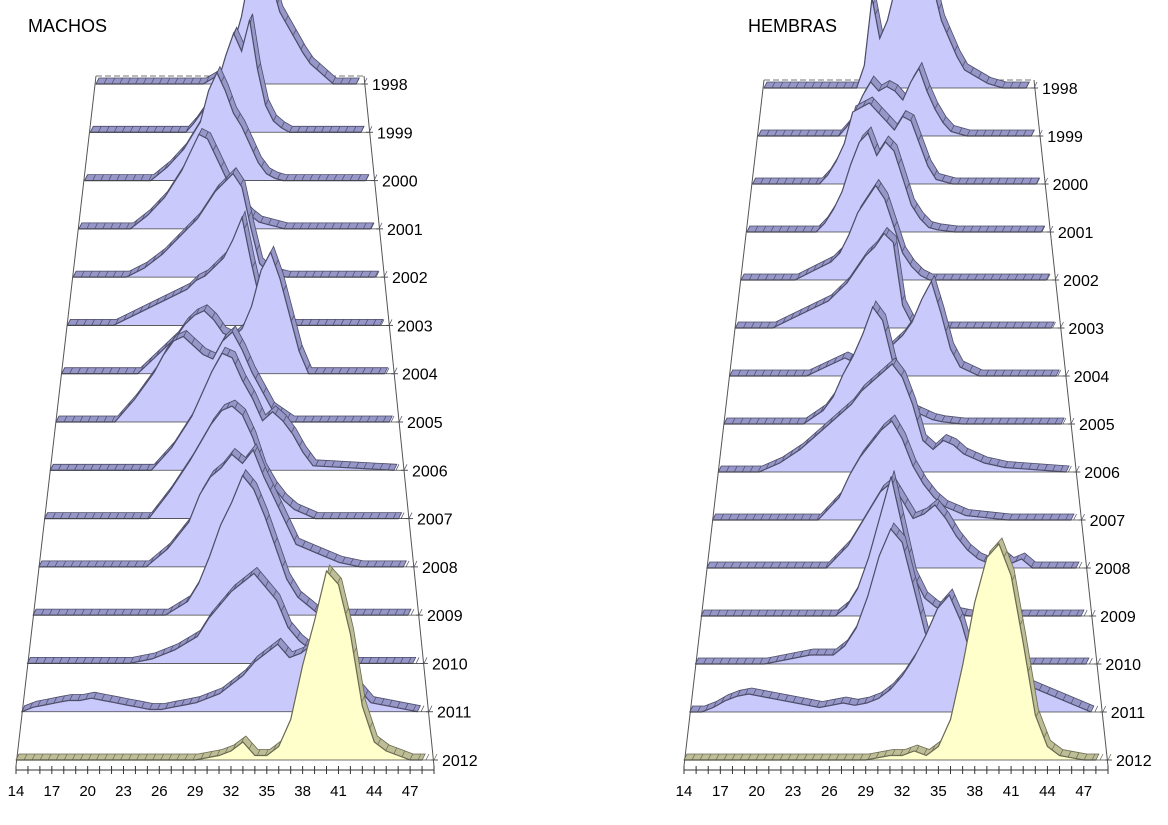 Image resolution: width=1168 pixels, height=825 pixels. What do you see at coordinates (219, 665) in the screenshot?
I see `series-line` at bounding box center [219, 665].